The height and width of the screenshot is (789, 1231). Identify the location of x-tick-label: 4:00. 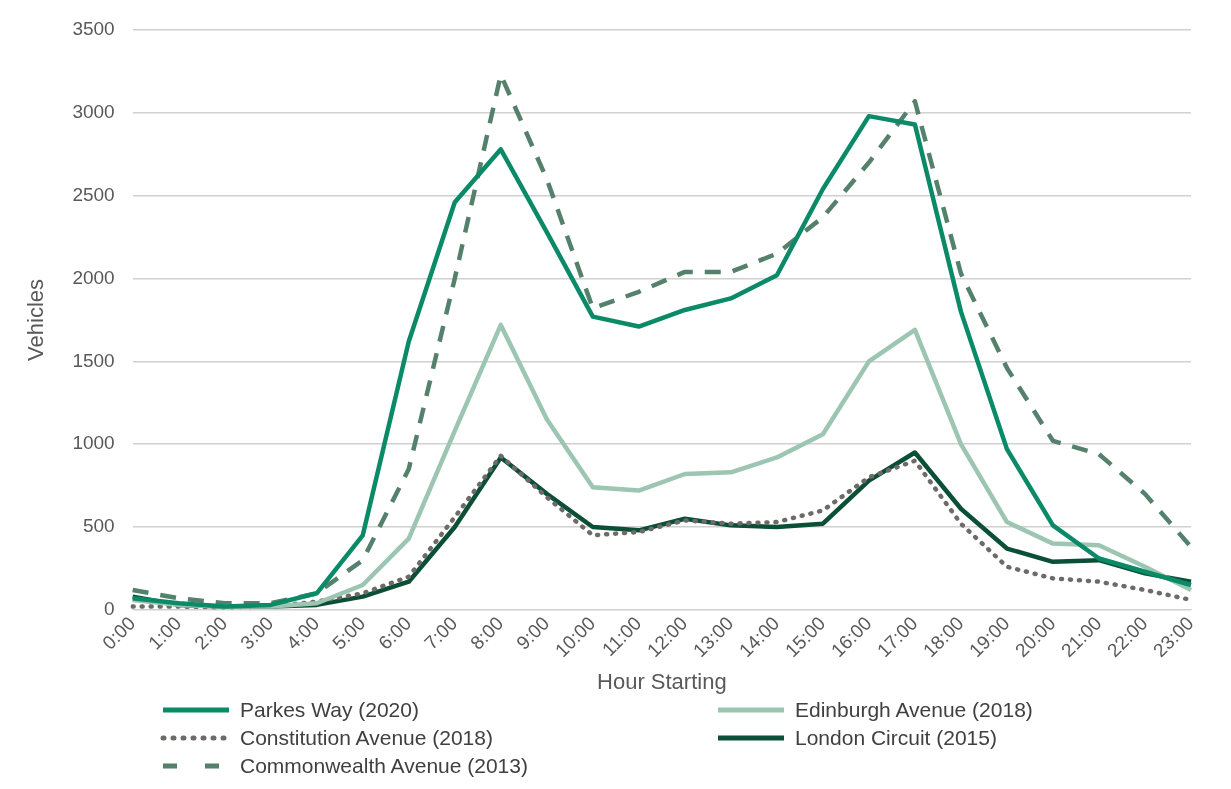
(303, 633).